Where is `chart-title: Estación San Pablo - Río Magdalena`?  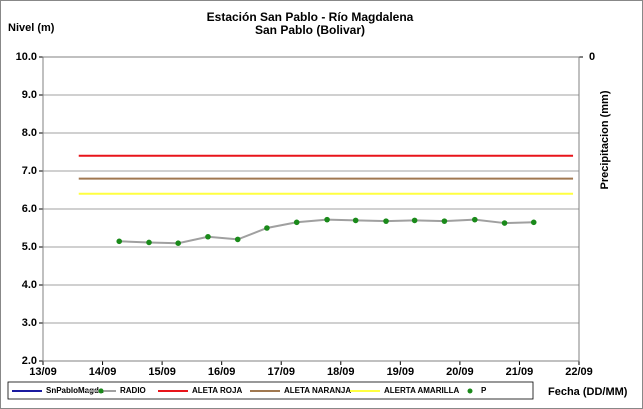
chart-title: Estación San Pablo - Río Magdalena is located at coordinates (310, 17).